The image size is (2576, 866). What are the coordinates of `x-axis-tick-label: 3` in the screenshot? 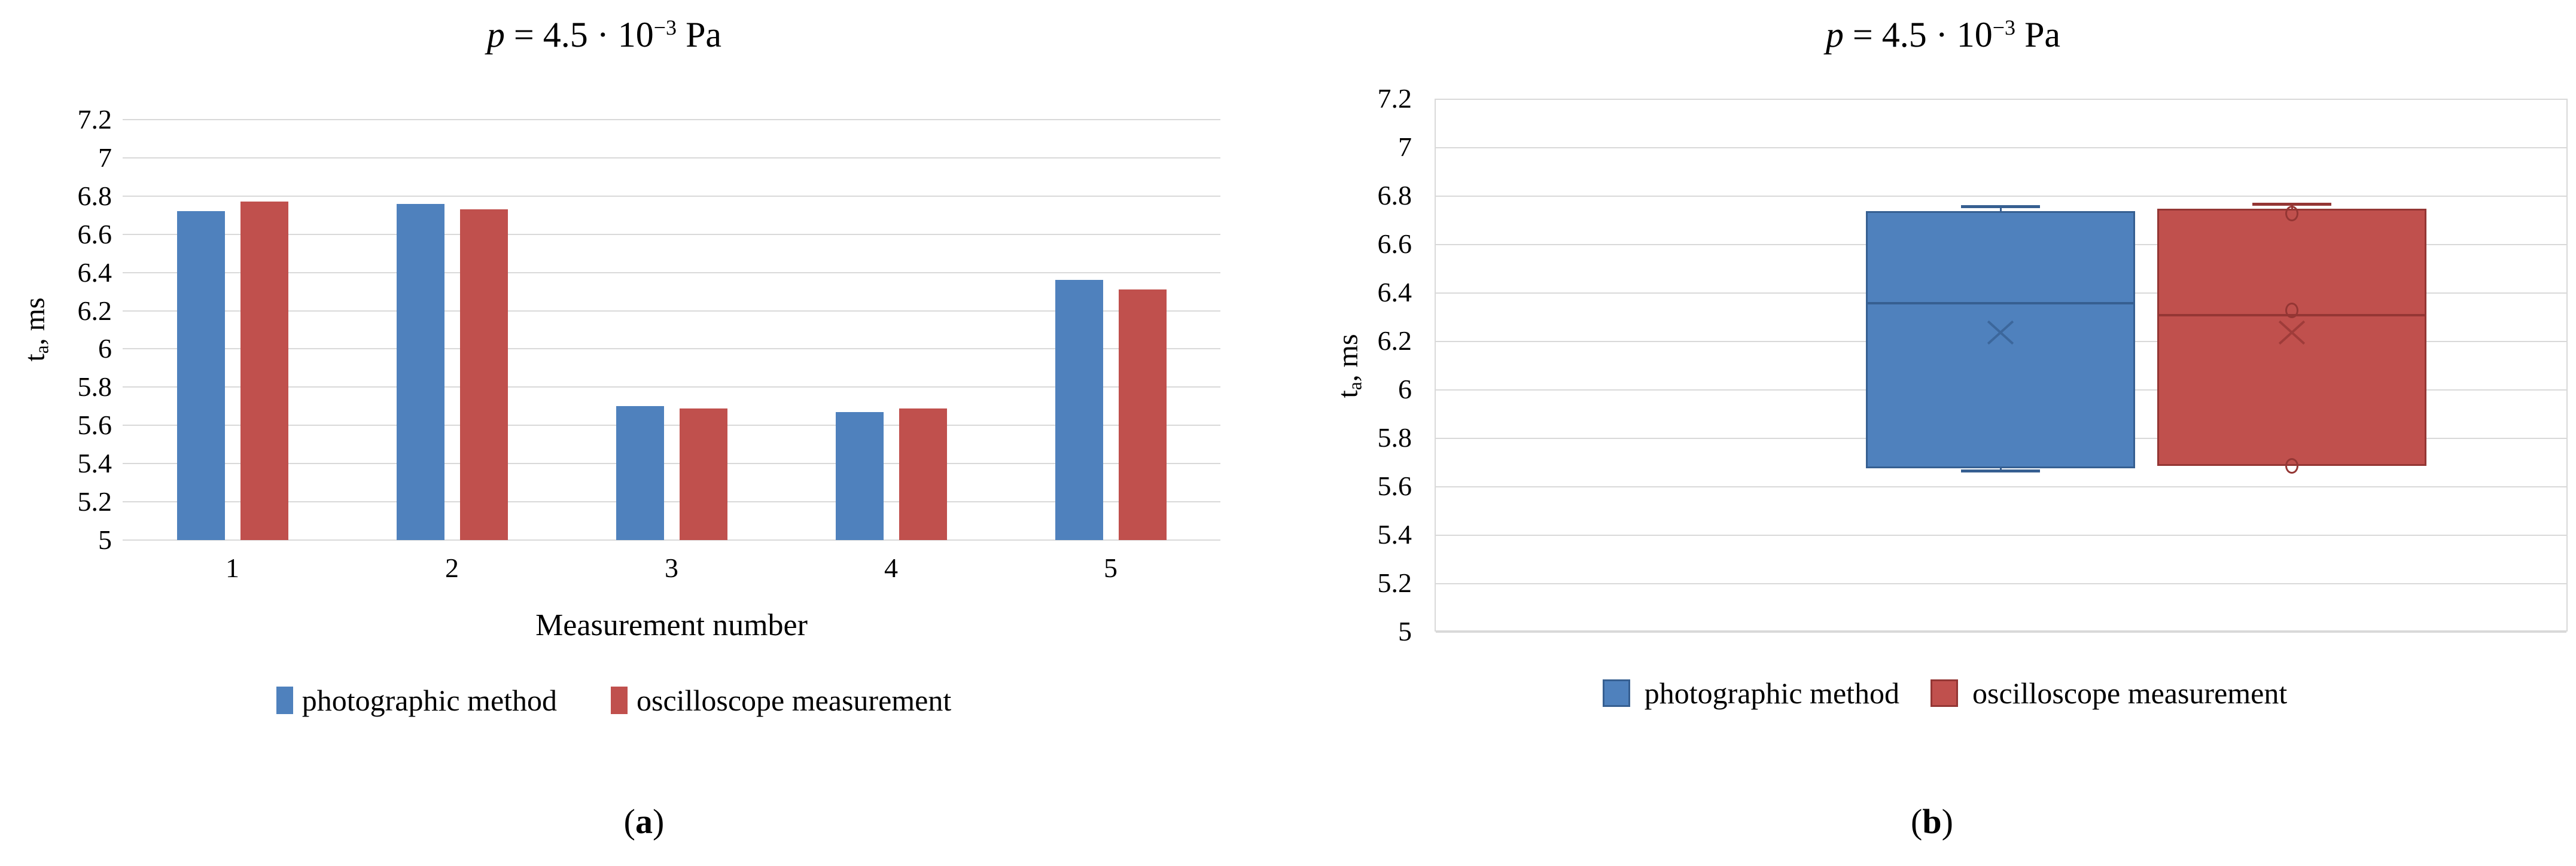 It's located at (671, 568).